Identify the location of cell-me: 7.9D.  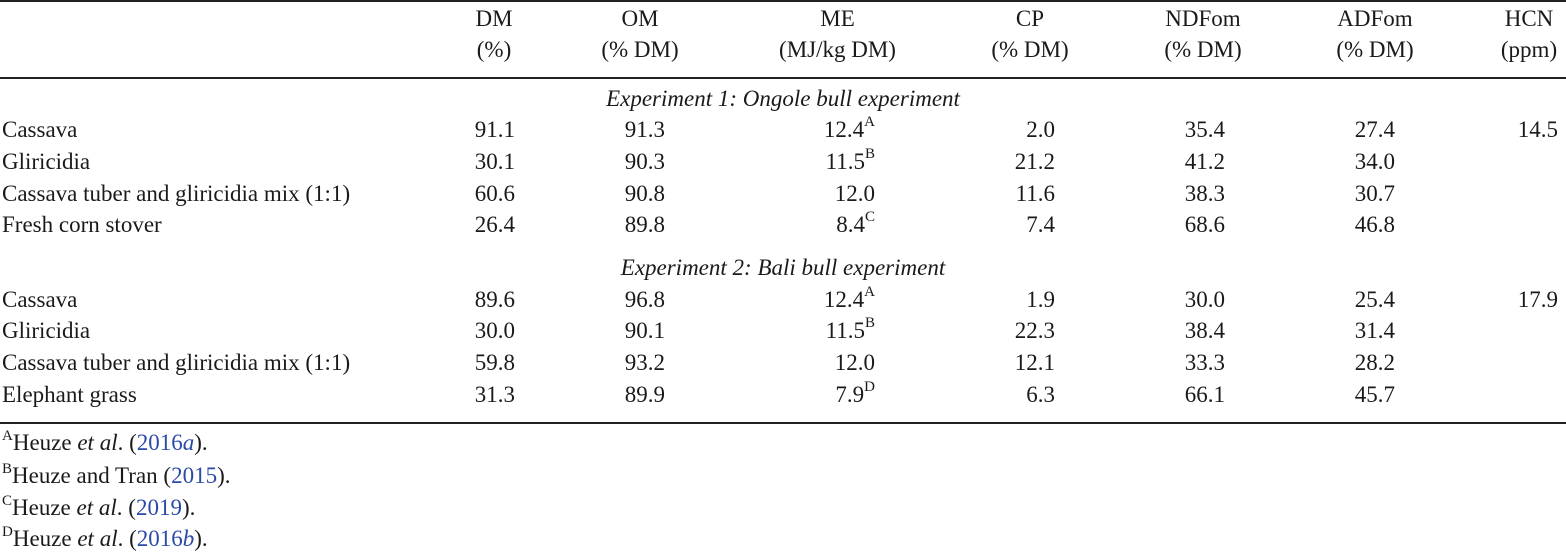
(817, 393).